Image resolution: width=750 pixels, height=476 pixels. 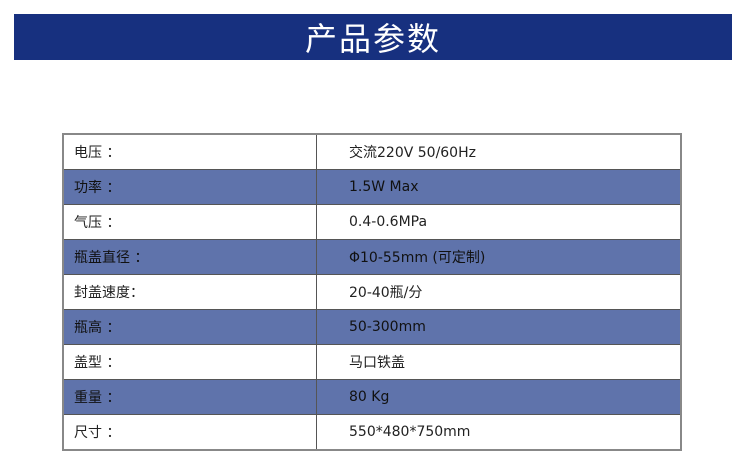 What do you see at coordinates (190, 257) in the screenshot?
I see `spec-label: 瓶盖直径 ：` at bounding box center [190, 257].